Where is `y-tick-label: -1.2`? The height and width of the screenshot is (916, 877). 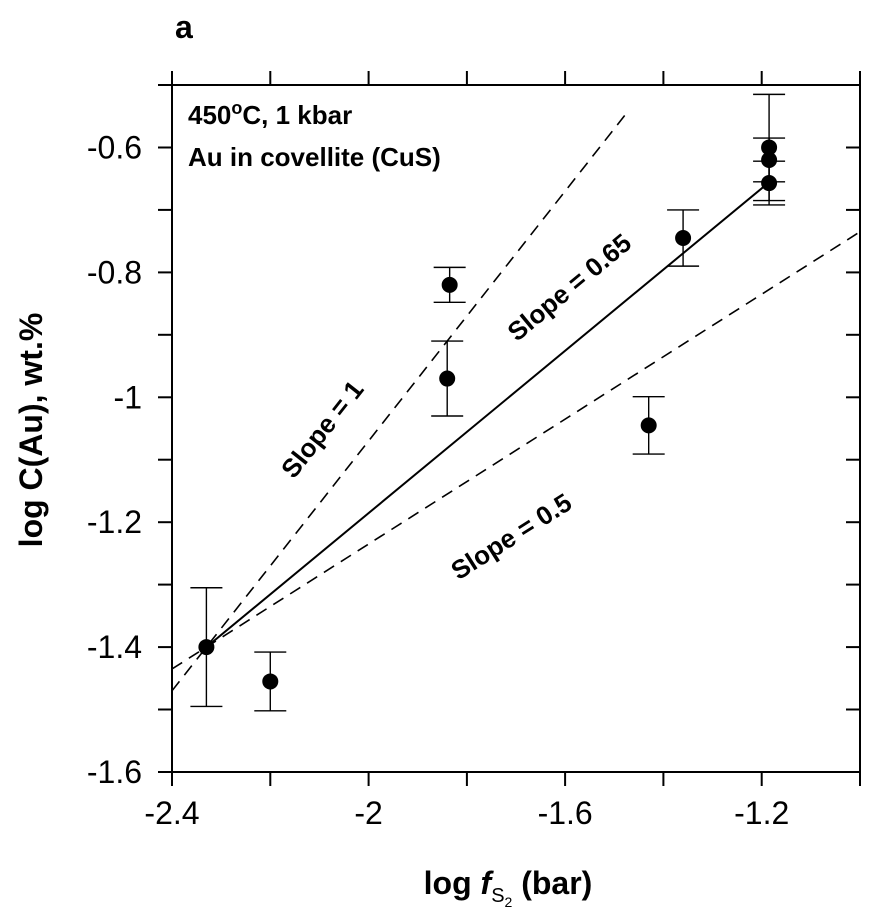
y-tick-label: -1.2 is located at coordinates (114, 522).